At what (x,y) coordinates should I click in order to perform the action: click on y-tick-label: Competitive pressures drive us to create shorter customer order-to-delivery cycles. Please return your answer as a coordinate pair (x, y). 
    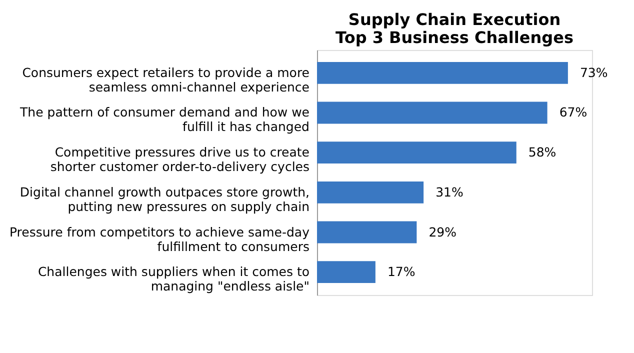
    Looking at the image, I should click on (180, 159).